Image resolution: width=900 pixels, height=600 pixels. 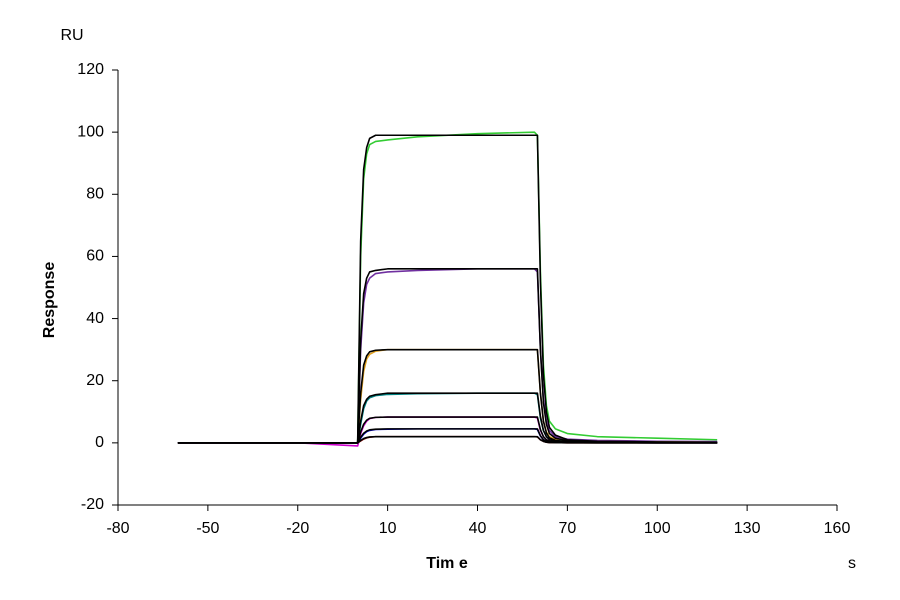 I want to click on x-tick-label: 160, so click(x=837, y=528).